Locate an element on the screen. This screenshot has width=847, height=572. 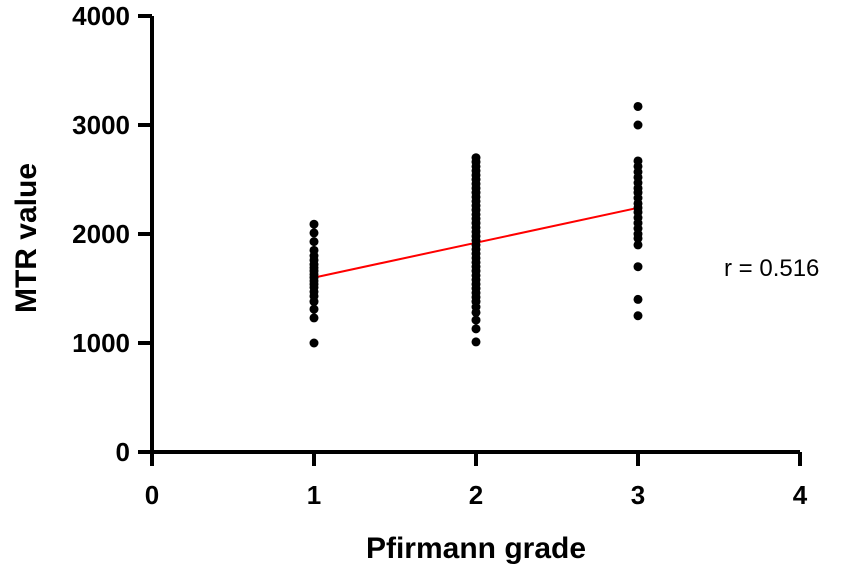
y-tick-label: 4000 is located at coordinates (101, 16).